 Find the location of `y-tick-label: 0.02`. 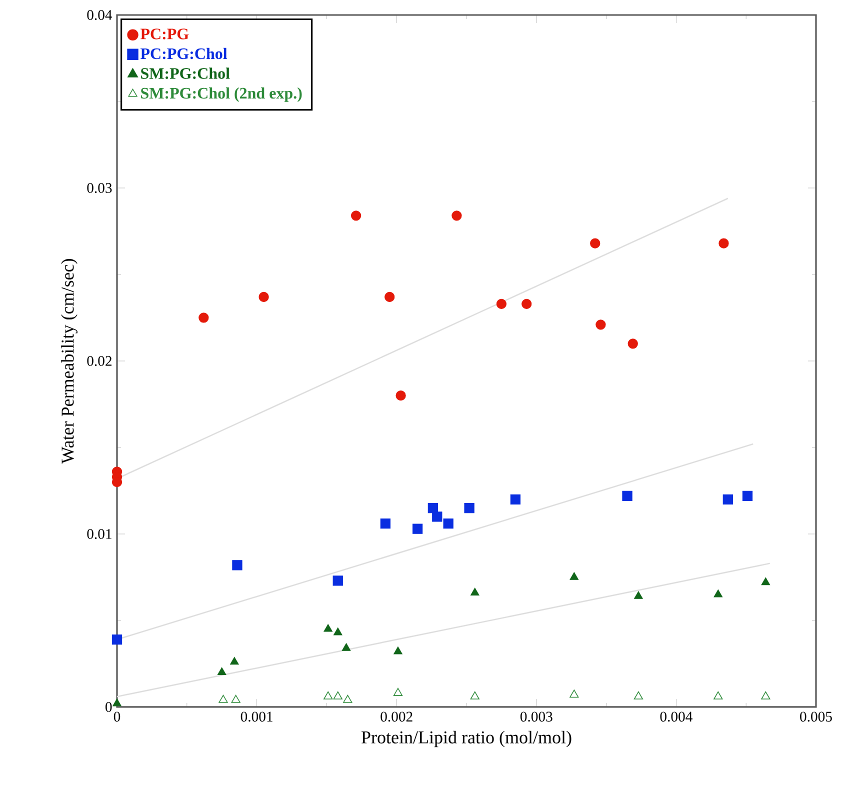

y-tick-label: 0.02 is located at coordinates (99, 361).